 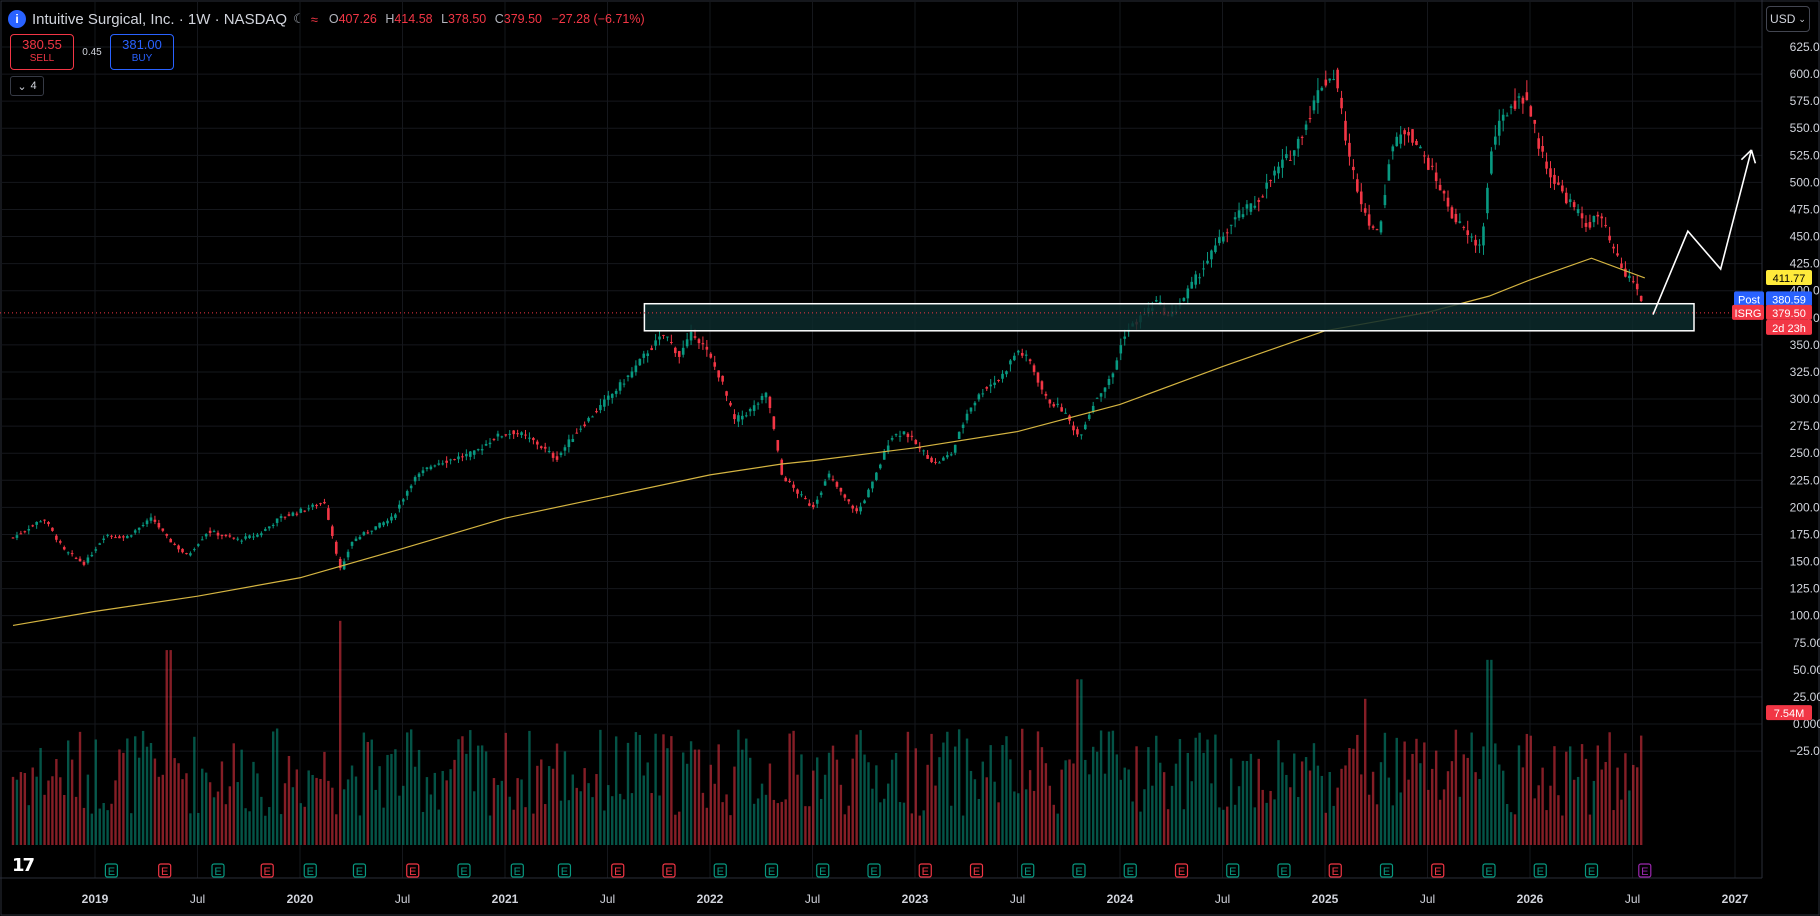 I want to click on compare-icon: ≈, so click(x=314, y=19).